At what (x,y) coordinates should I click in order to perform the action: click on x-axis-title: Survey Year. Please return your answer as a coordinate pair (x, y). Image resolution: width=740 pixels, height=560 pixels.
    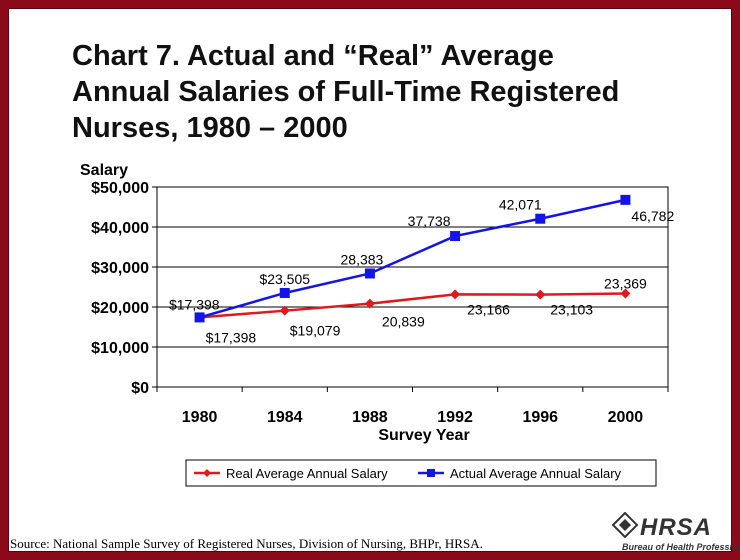
    Looking at the image, I should click on (423, 435).